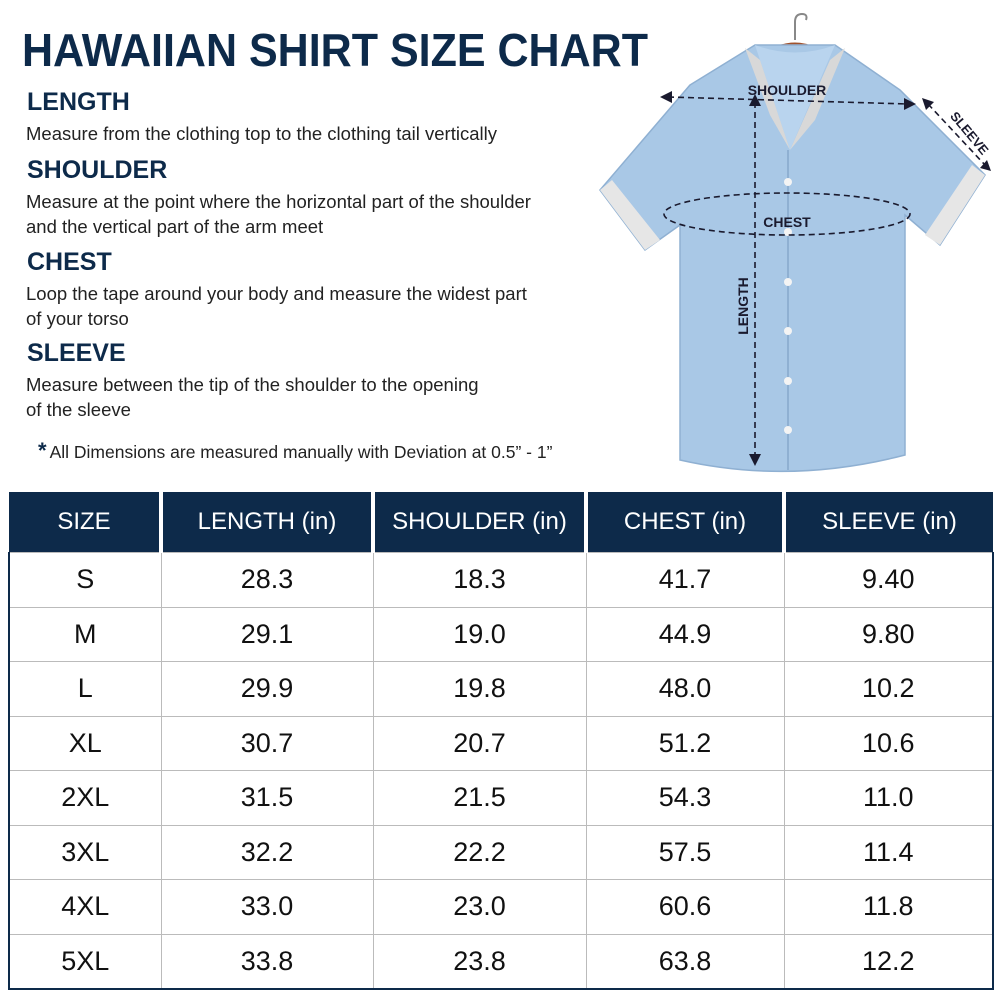 This screenshot has width=1000, height=1000. Describe the element at coordinates (77, 318) in the screenshot. I see `section-text: of your torso` at that location.